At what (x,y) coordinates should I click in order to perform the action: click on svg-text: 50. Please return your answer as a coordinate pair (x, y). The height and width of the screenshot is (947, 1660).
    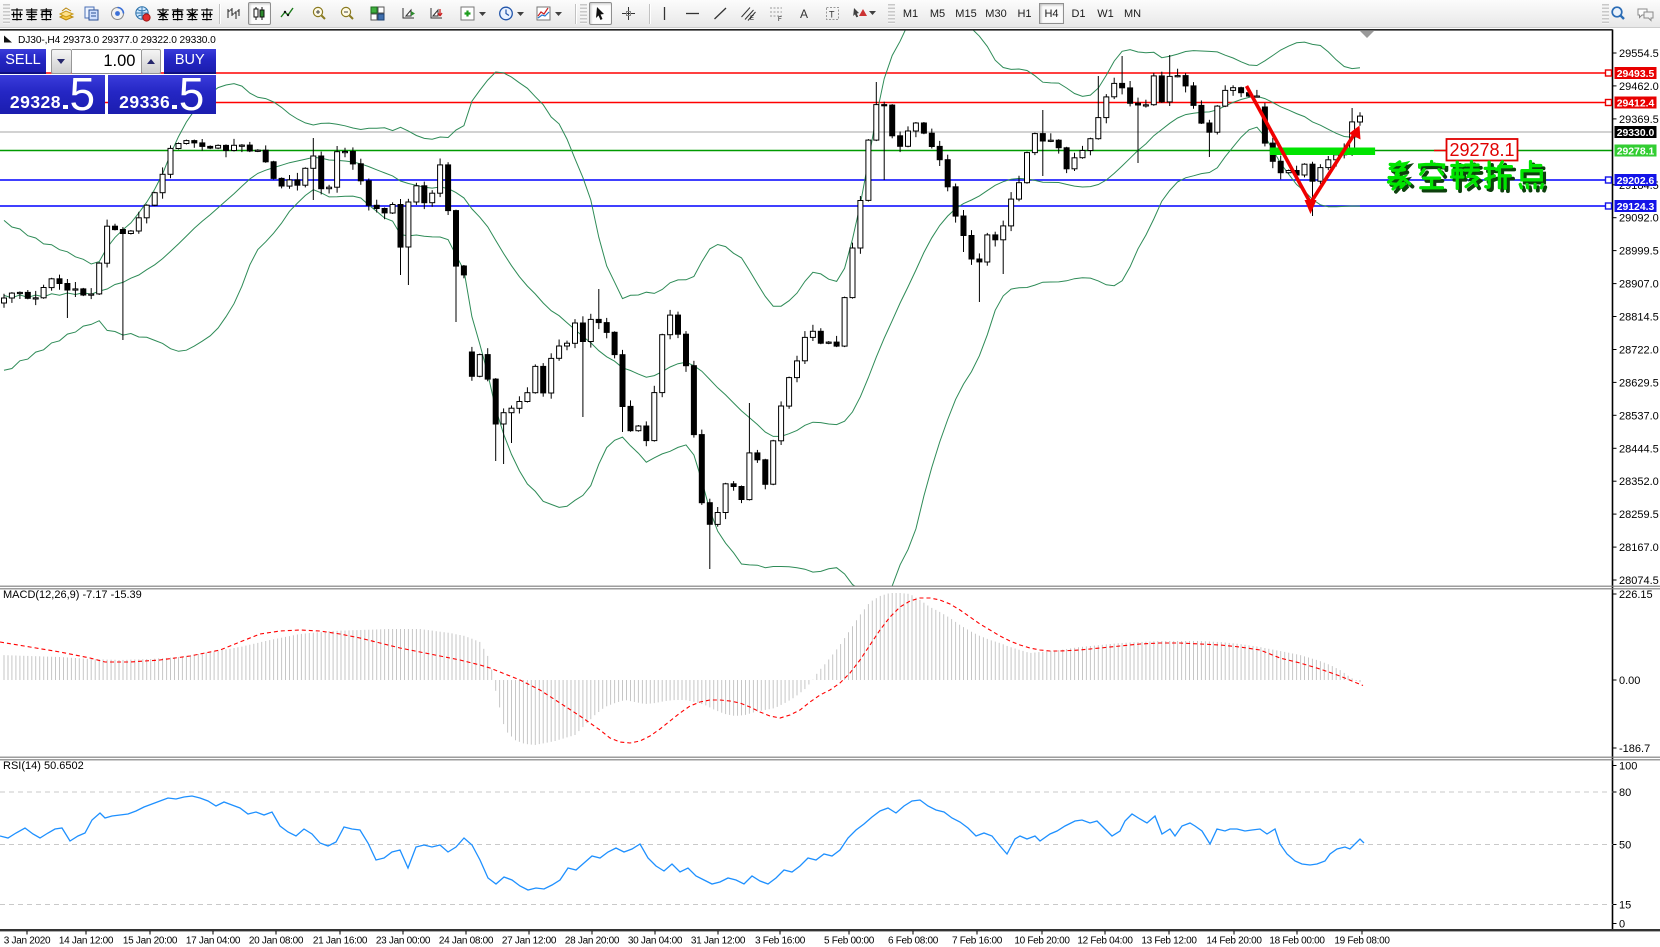
    Looking at the image, I should click on (1625, 846).